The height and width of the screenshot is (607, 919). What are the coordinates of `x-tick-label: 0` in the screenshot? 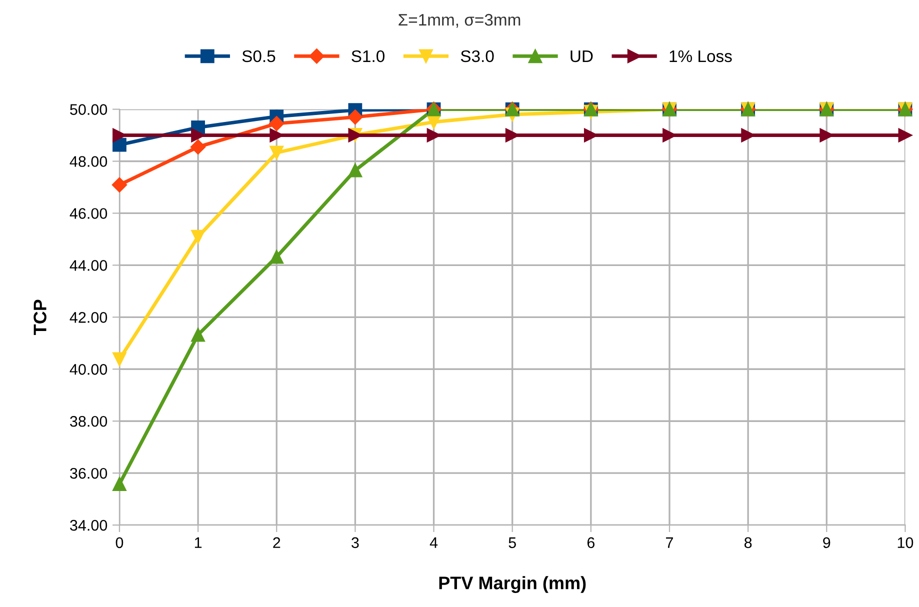 It's located at (120, 542).